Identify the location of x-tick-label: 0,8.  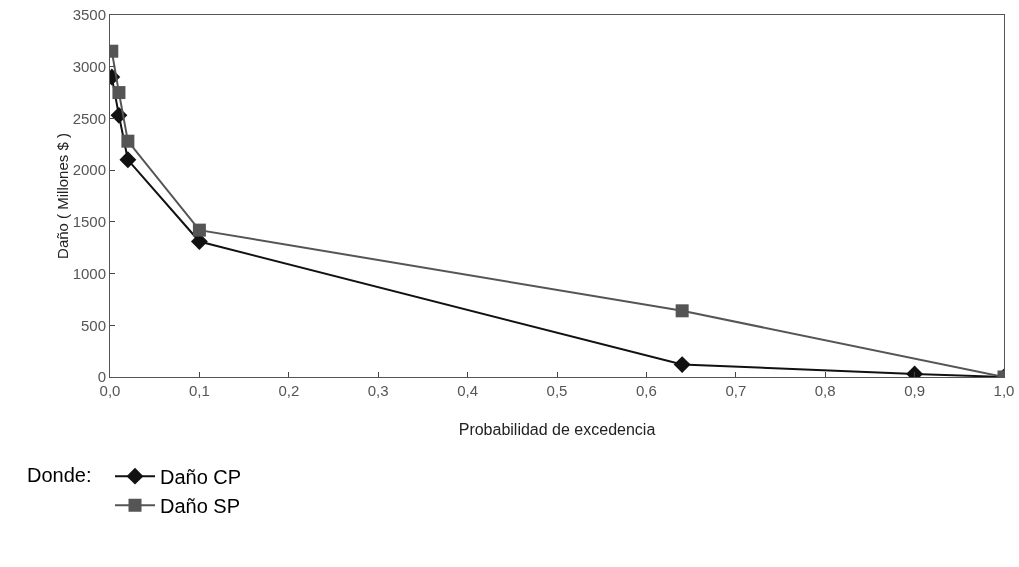
(825, 390).